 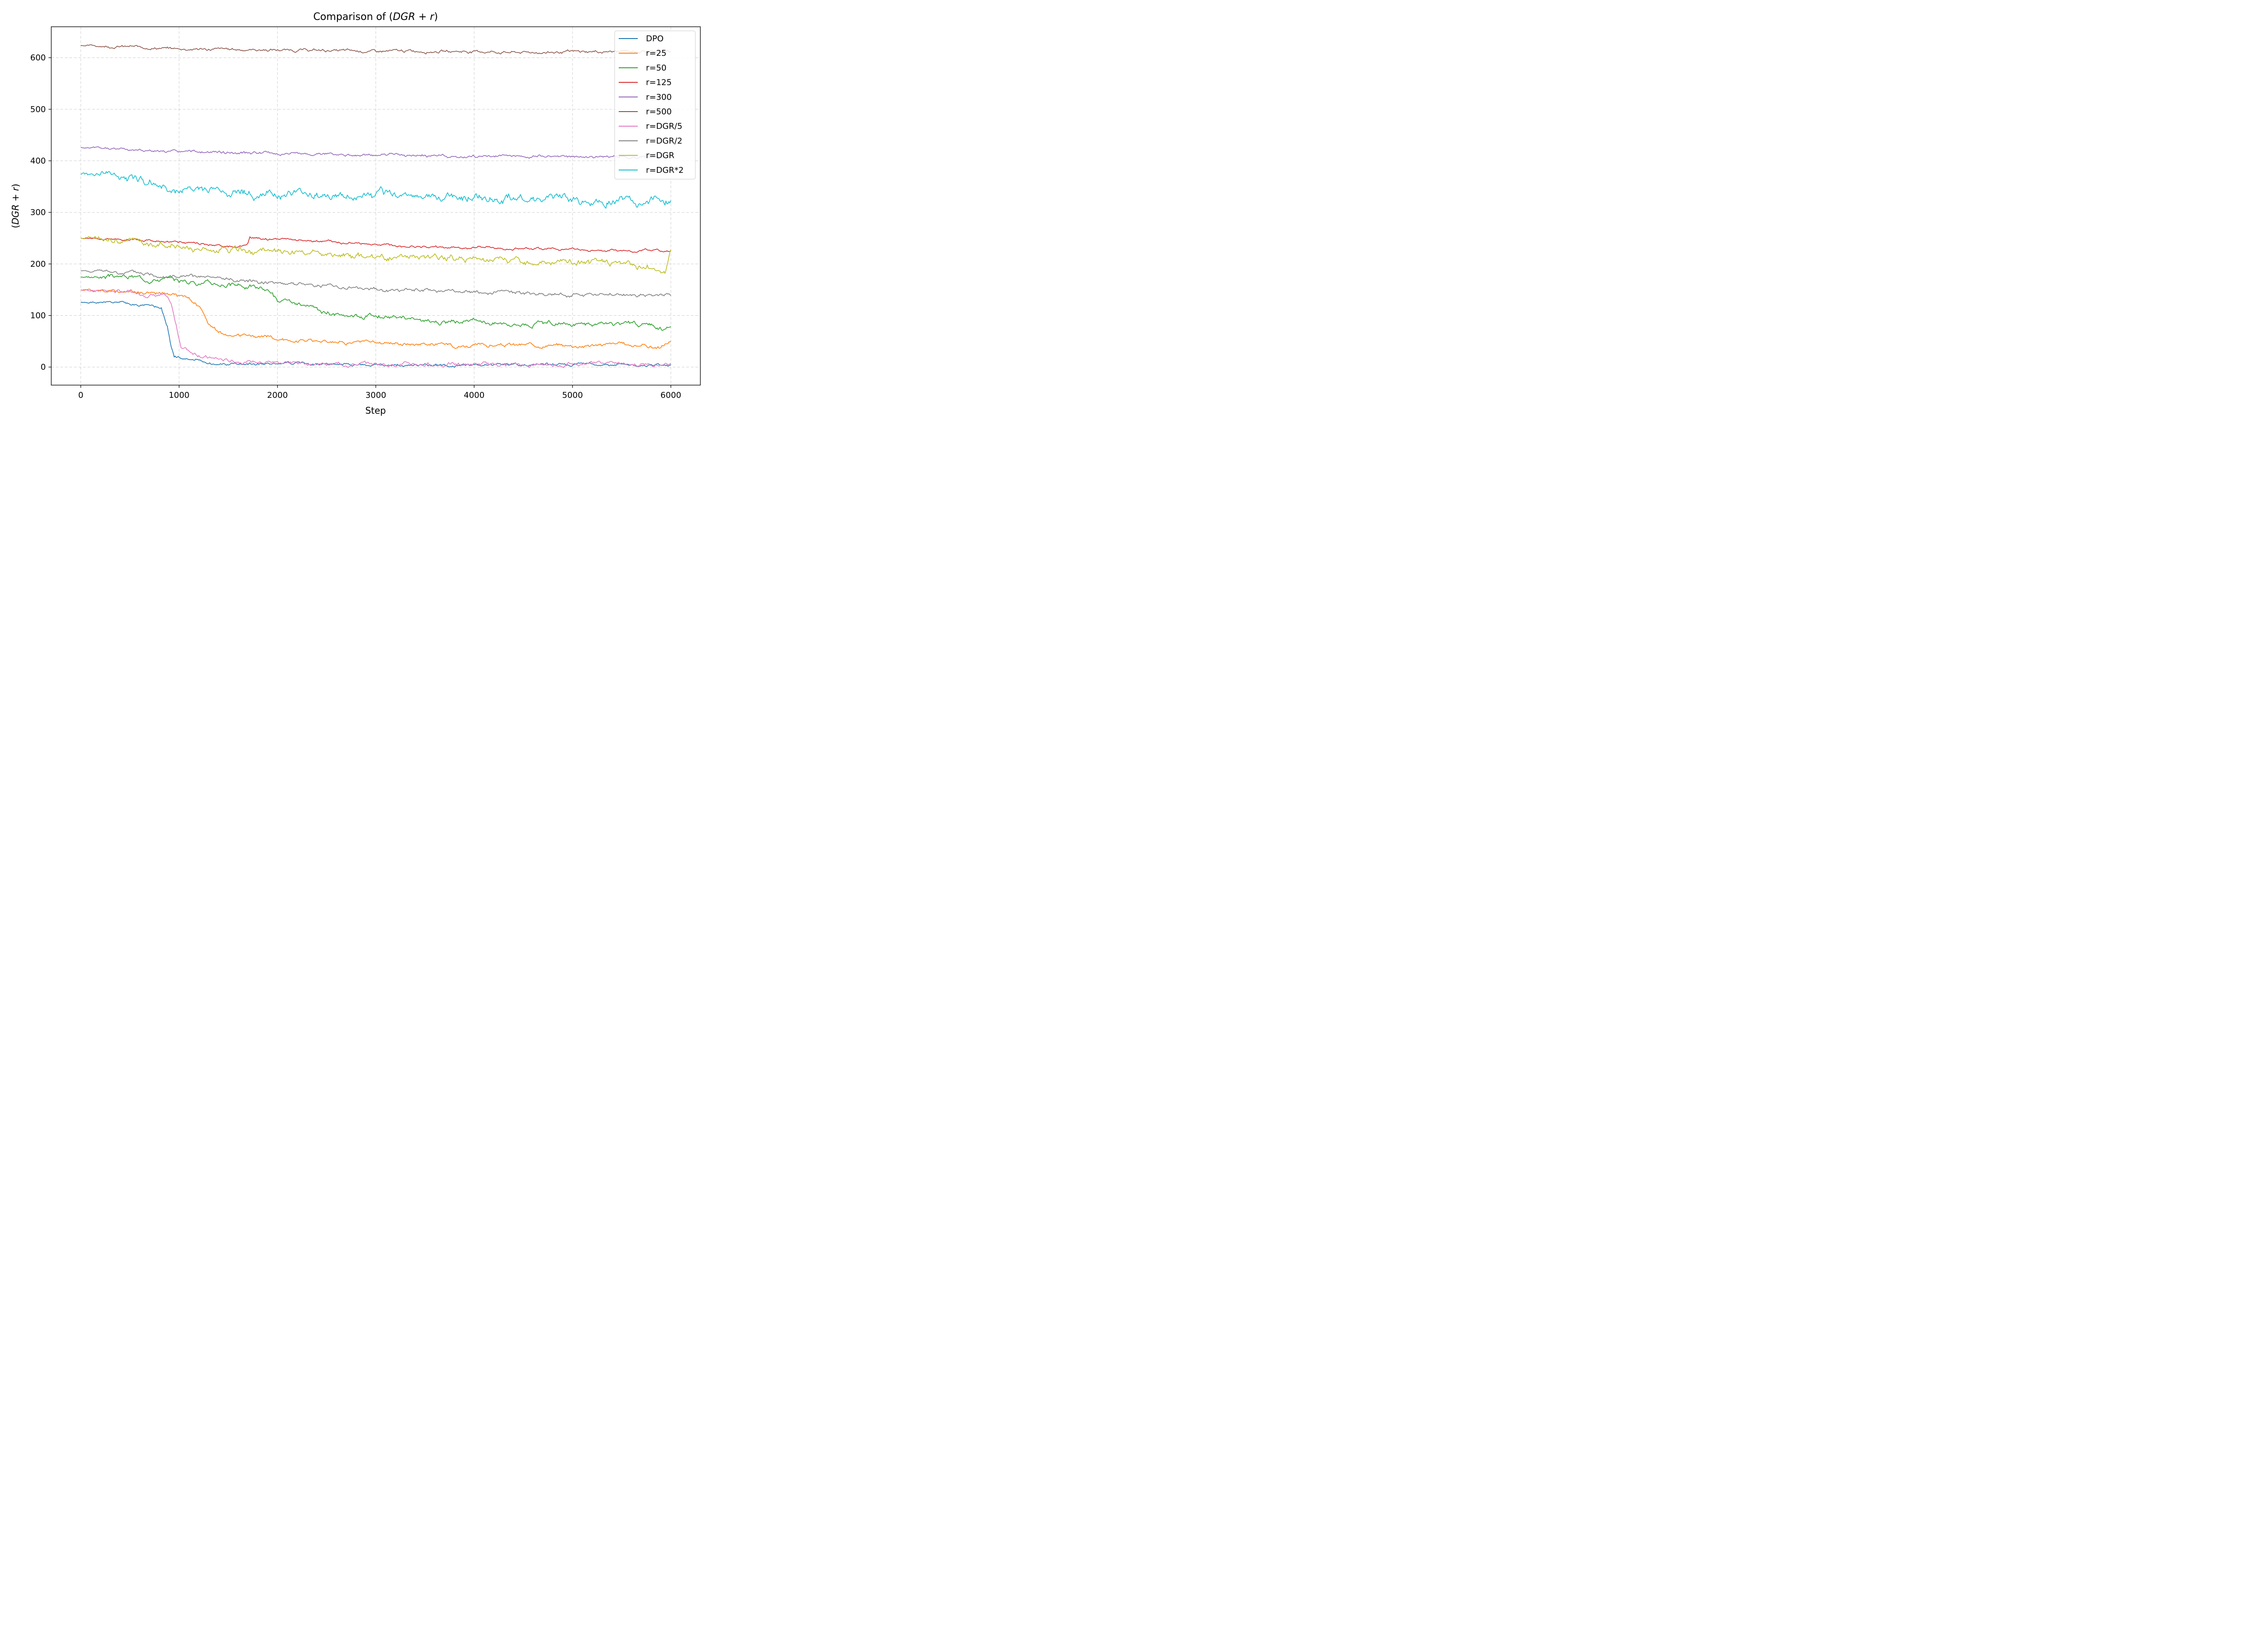 I want to click on y-axis-label: (DGR + r), so click(x=16, y=206).